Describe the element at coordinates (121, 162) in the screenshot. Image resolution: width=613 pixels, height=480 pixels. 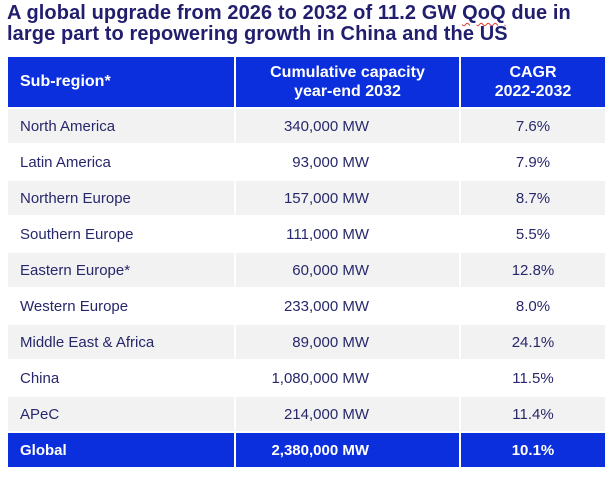
I see `region-cell: Latin America` at that location.